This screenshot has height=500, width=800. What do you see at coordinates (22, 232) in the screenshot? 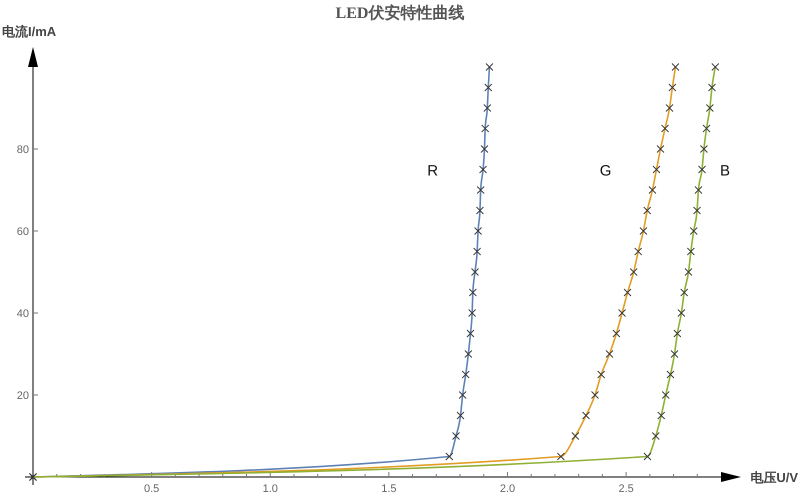
I see `y-tick-label: 60` at bounding box center [22, 232].